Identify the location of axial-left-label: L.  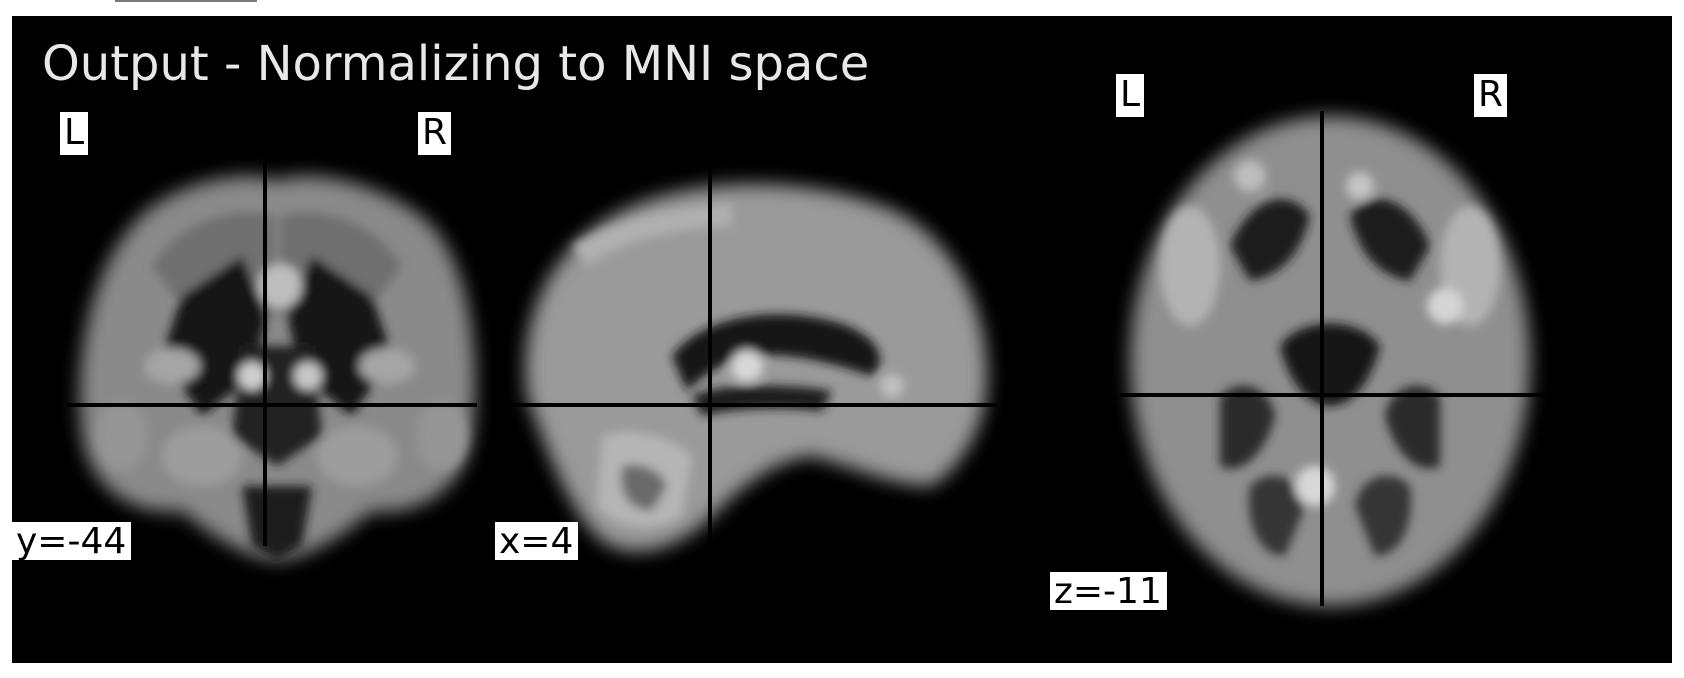
(1130, 95).